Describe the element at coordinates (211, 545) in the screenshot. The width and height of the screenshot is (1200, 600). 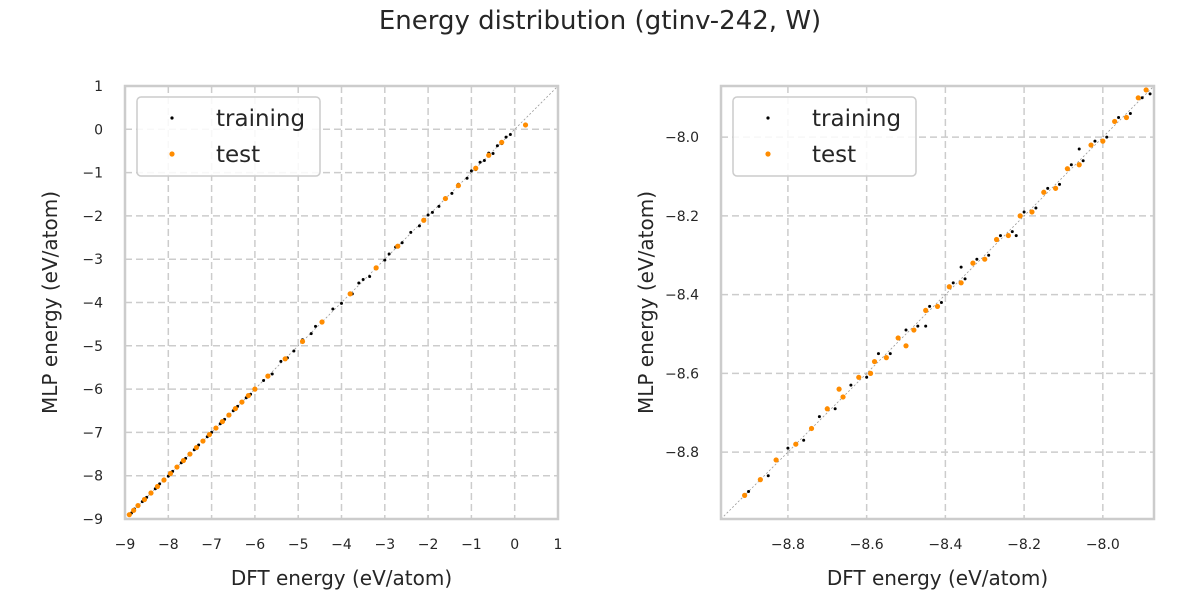
I see `x-tick-label: −7` at that location.